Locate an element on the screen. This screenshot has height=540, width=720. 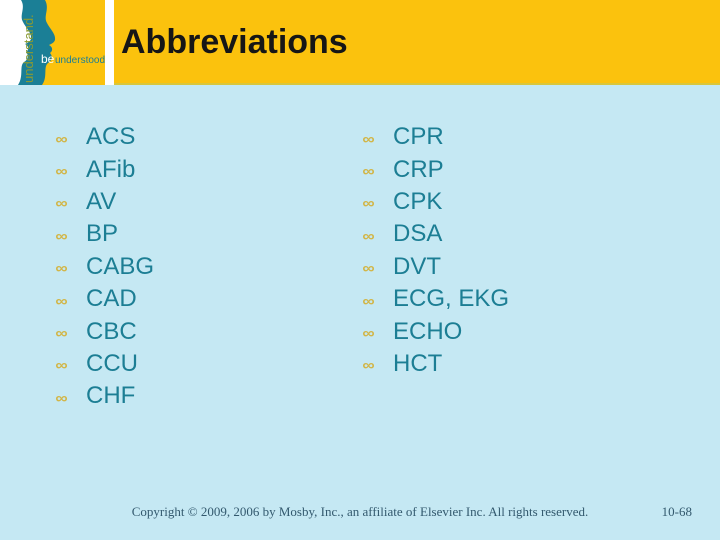
list-item: ∞ ECHO is located at coordinates (435, 331).